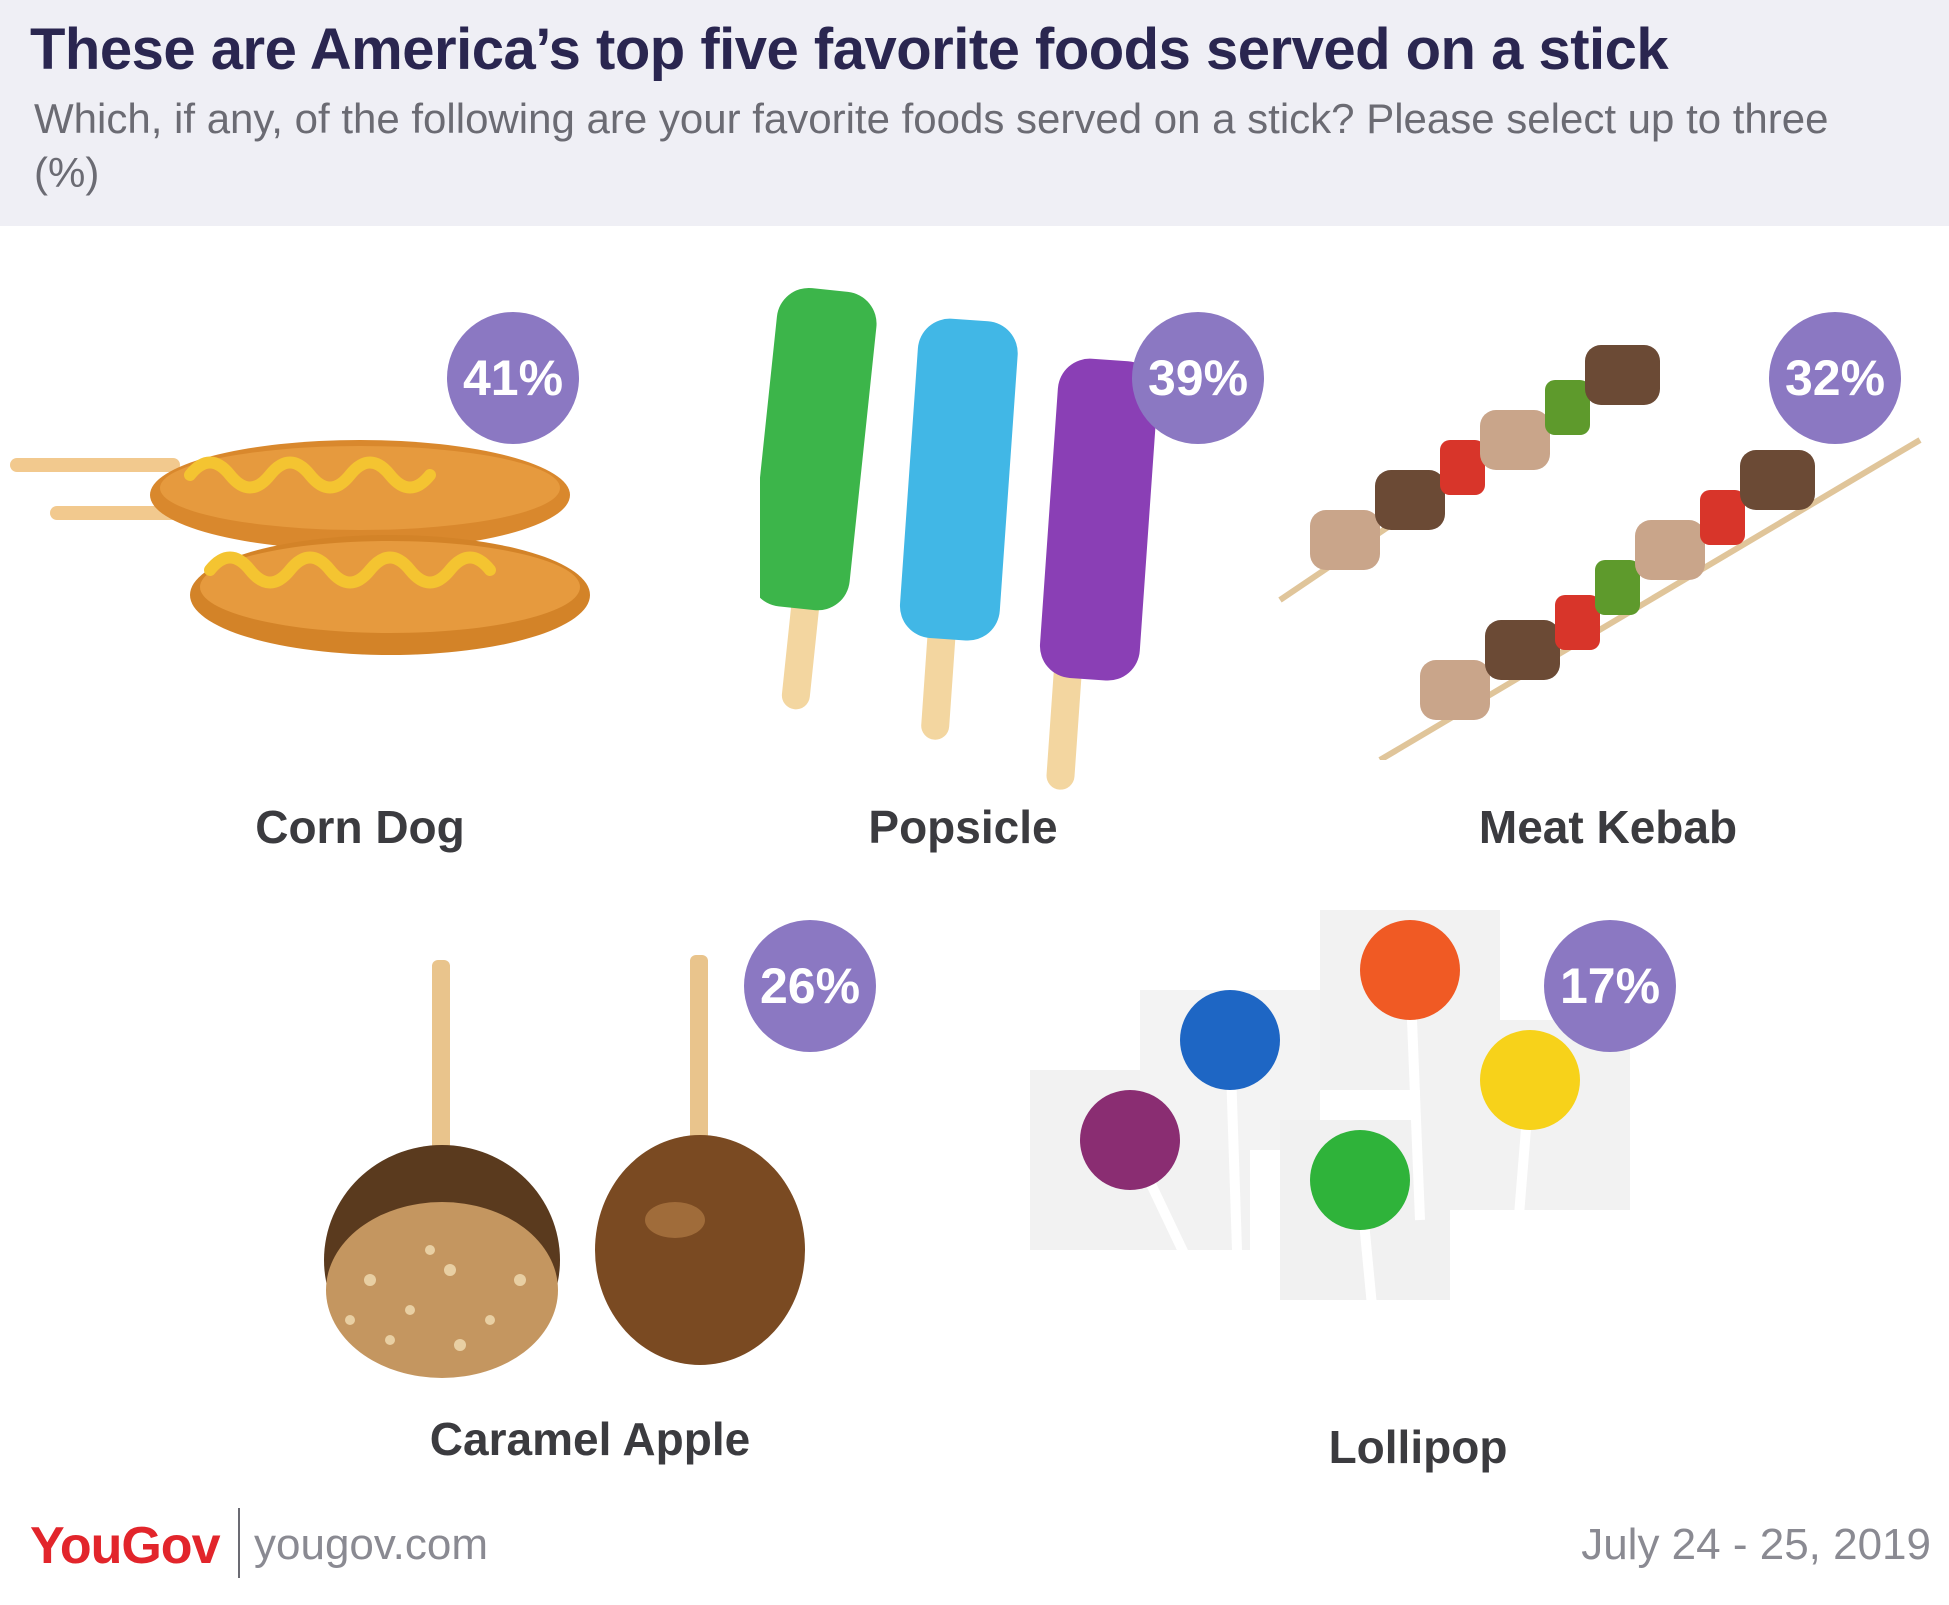 This screenshot has width=1949, height=1605. I want to click on meat-kebab-label: Meat Kebab, so click(1608, 827).